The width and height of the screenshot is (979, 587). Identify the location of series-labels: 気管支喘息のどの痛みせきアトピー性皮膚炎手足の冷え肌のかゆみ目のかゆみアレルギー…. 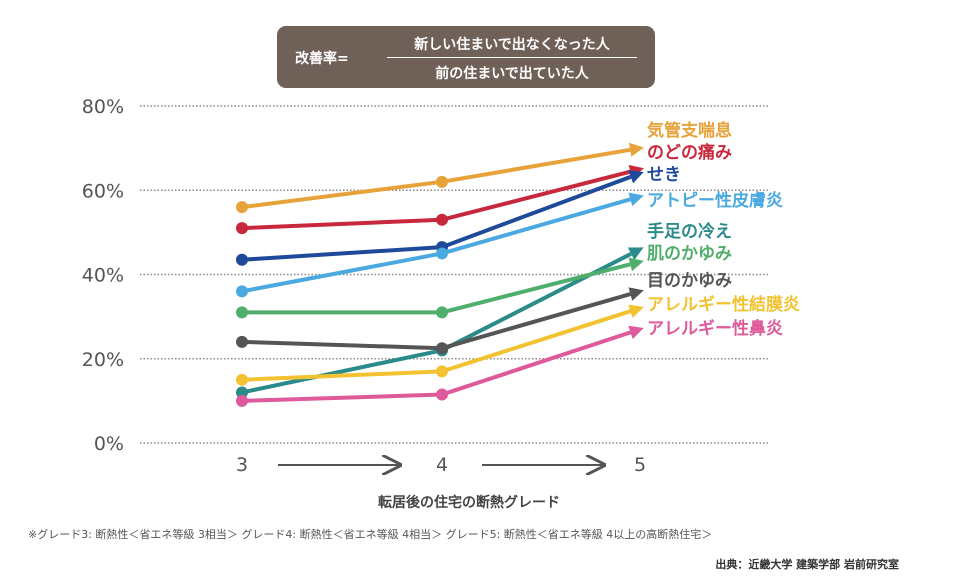
(723, 229).